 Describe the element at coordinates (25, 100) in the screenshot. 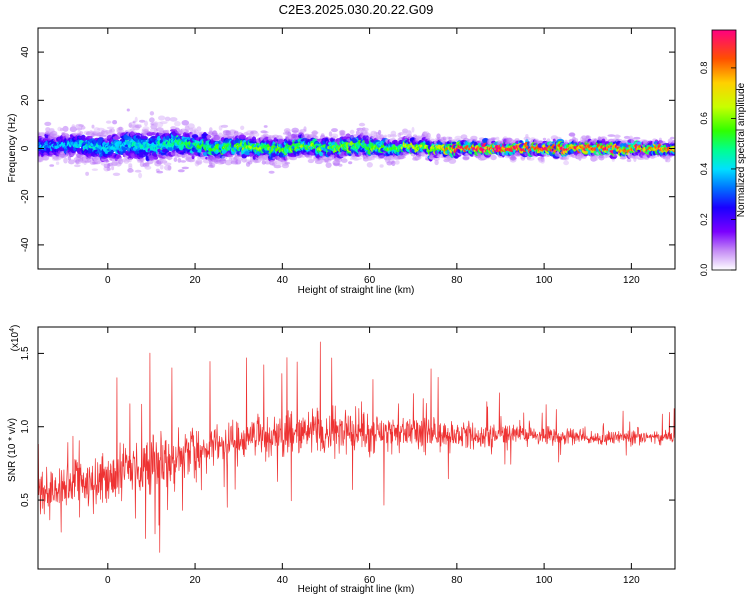

I see `spectrogram-y-tick-label: 20` at that location.